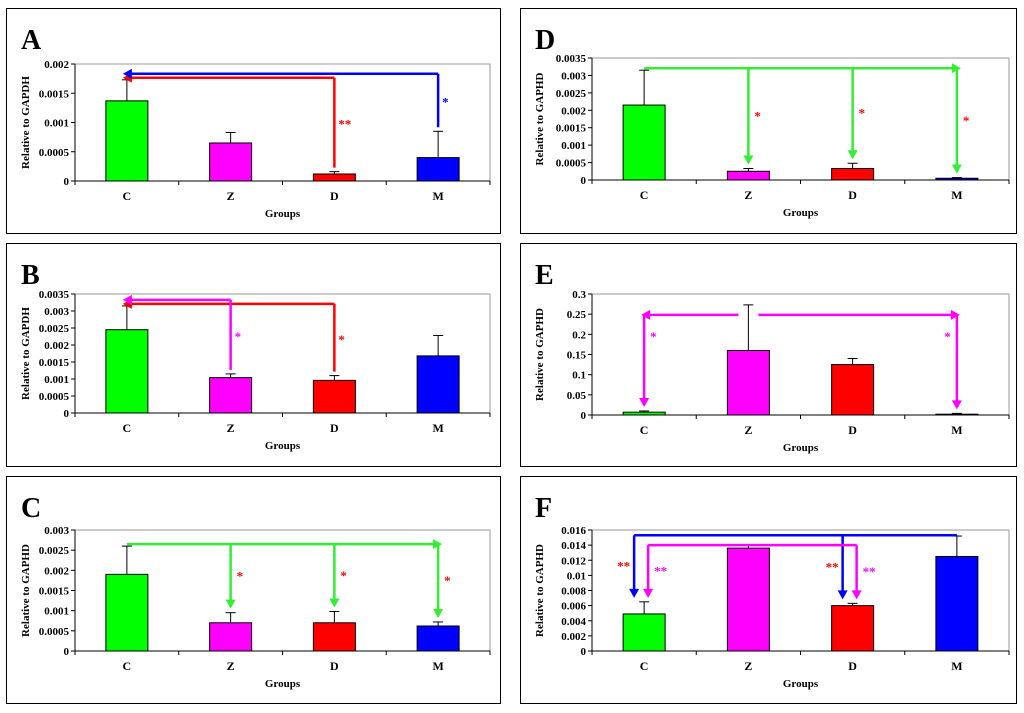  What do you see at coordinates (54, 592) in the screenshot?
I see `y-tick-label-c: 0.0015` at bounding box center [54, 592].